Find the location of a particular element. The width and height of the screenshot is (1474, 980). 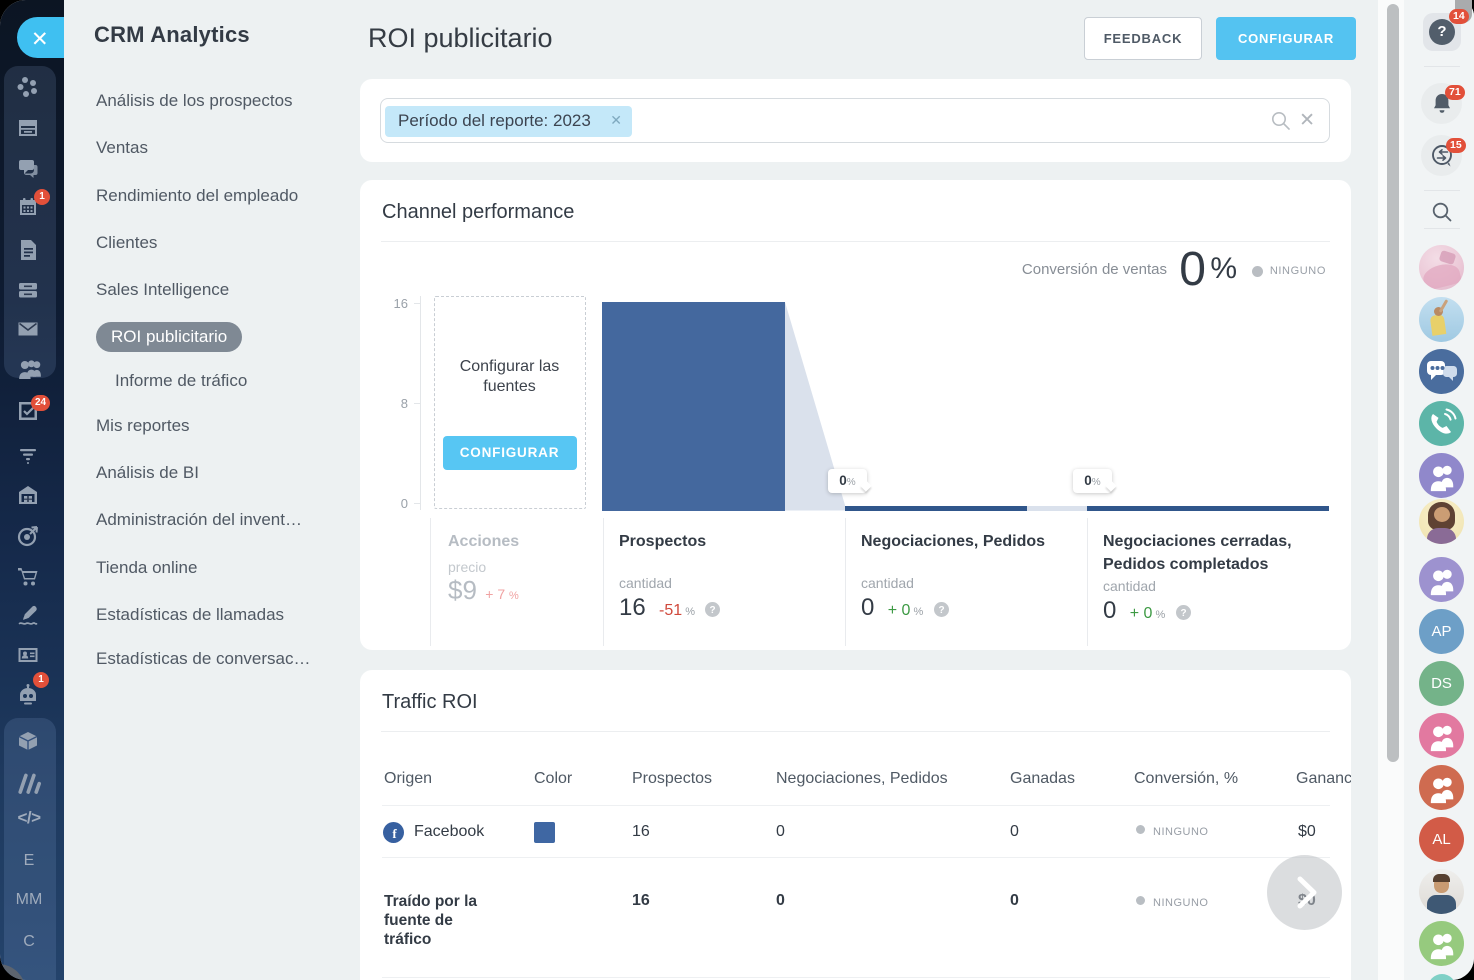

svg-text: f is located at coordinates (394, 833).